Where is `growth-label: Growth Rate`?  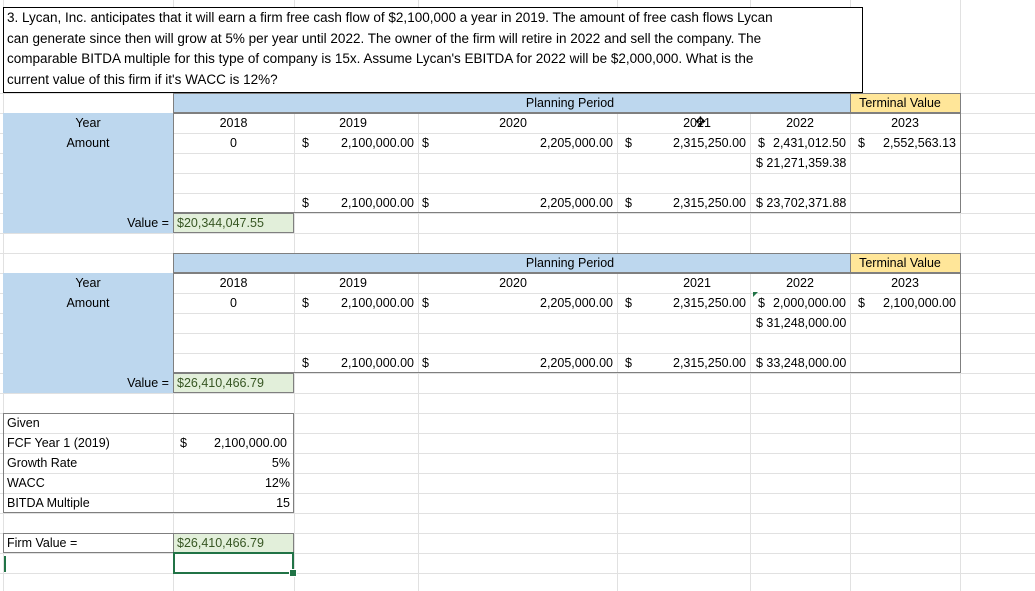
growth-label: Growth Rate is located at coordinates (42, 463).